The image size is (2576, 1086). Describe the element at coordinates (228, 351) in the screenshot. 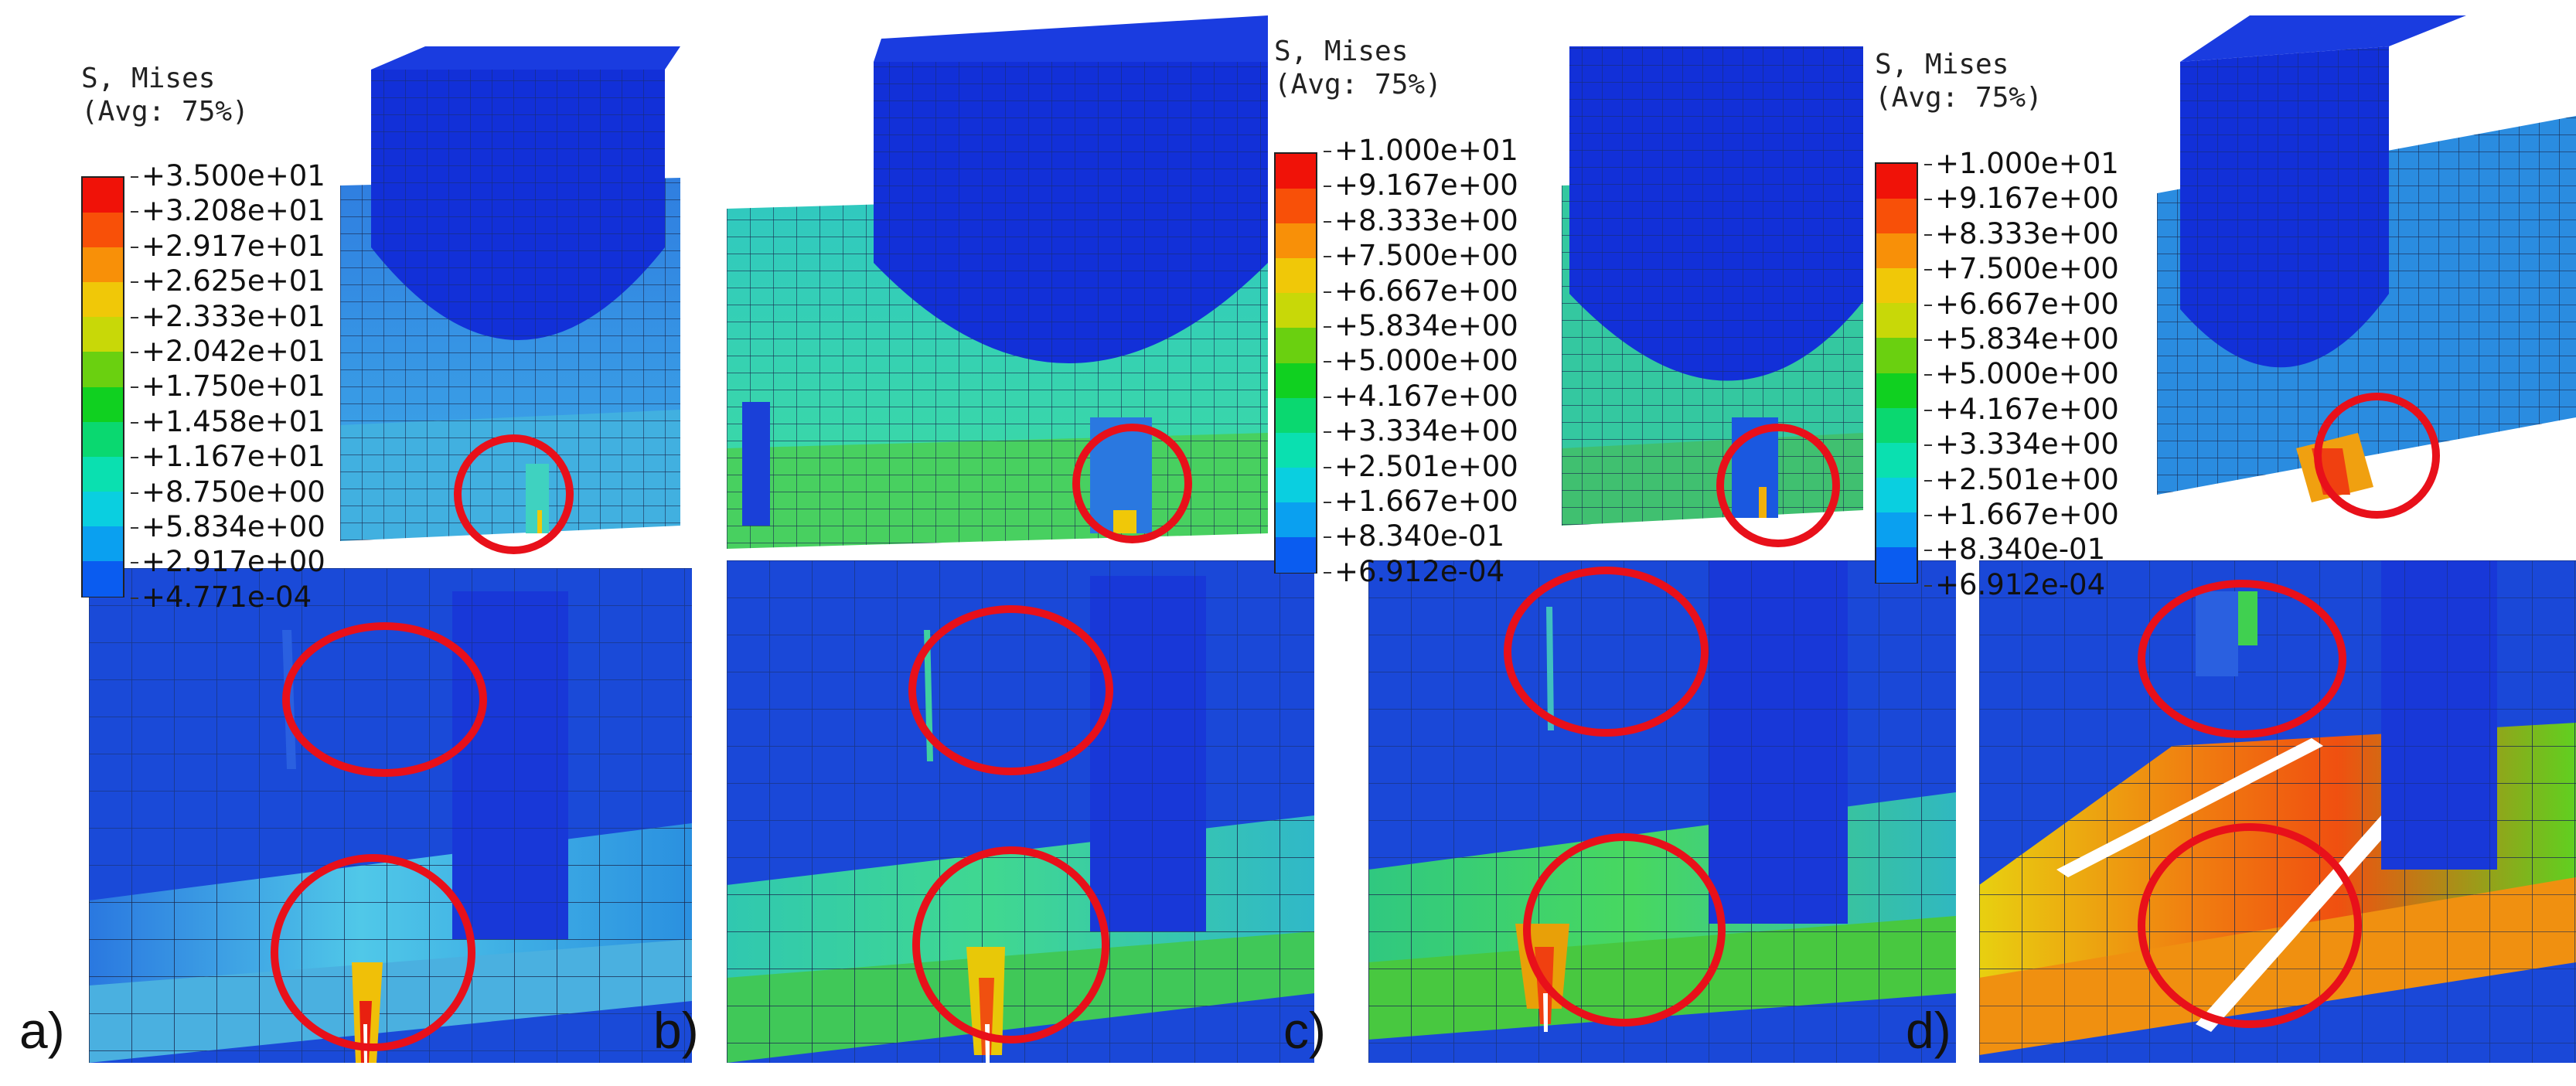

I see `colorbar-tick-label: +2.042e+01` at that location.